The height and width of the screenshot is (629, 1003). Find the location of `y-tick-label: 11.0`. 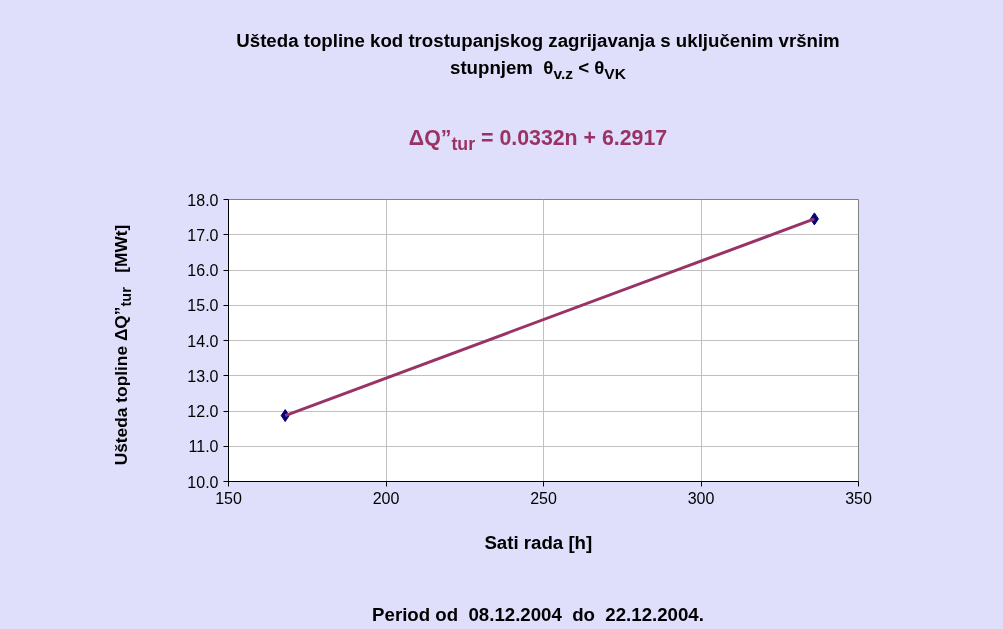

y-tick-label: 11.0 is located at coordinates (203, 447).